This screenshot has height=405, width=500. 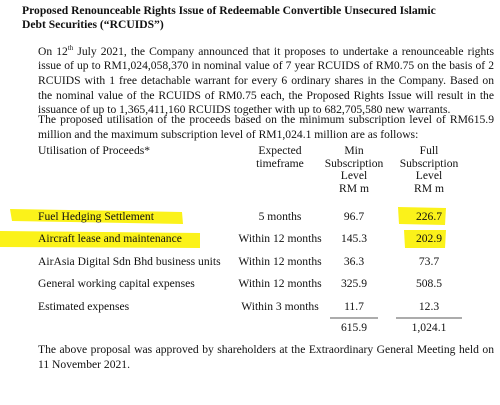 I want to click on table-cell: 73.7, so click(x=429, y=261).